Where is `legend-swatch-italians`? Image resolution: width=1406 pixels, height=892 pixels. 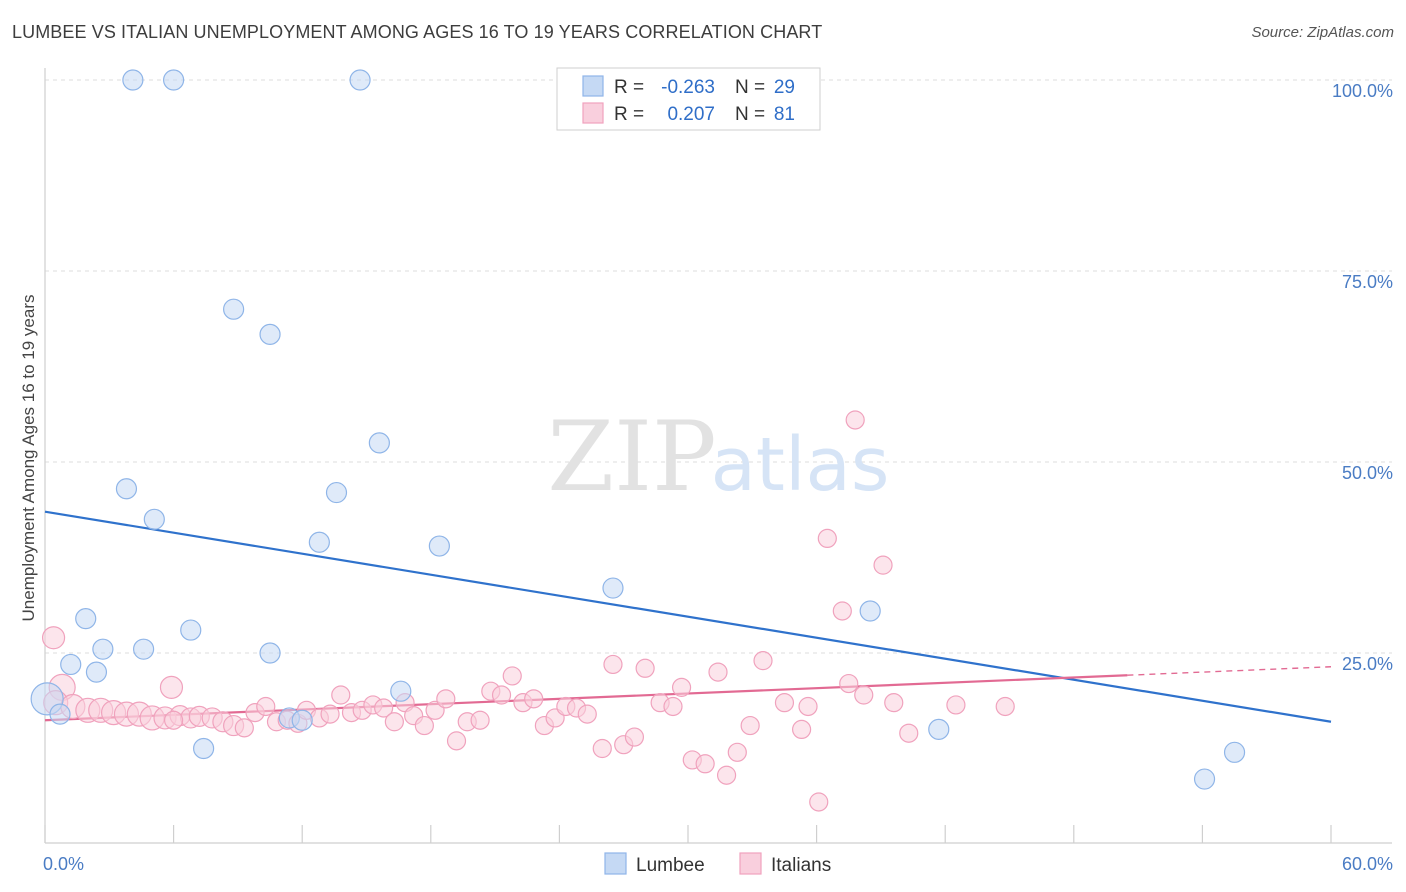
legend-swatch-italians is located at coordinates (593, 113).